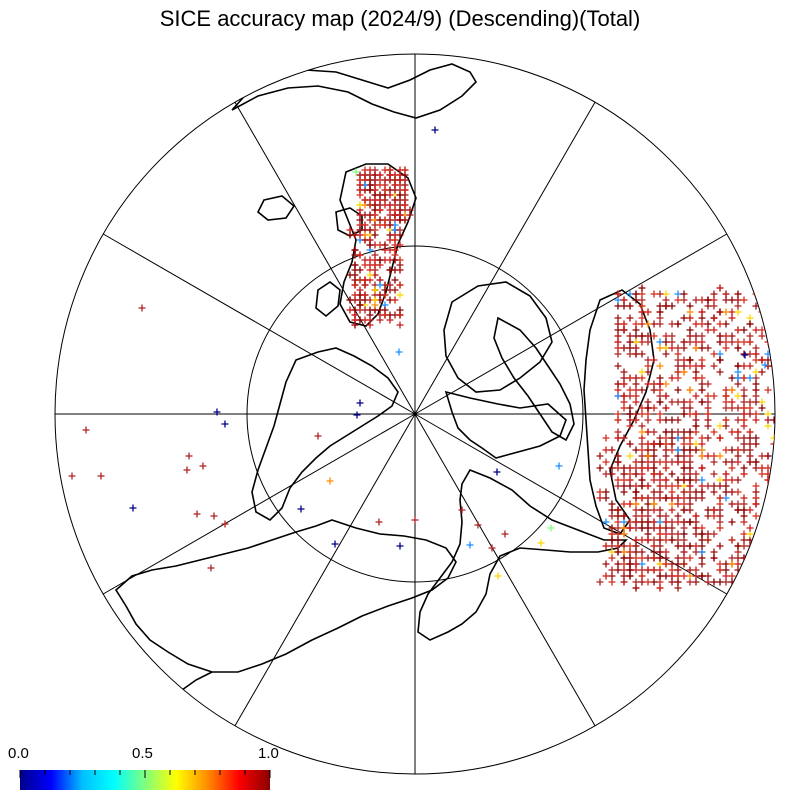  What do you see at coordinates (276, 208) in the screenshot?
I see `iceland-coast` at bounding box center [276, 208].